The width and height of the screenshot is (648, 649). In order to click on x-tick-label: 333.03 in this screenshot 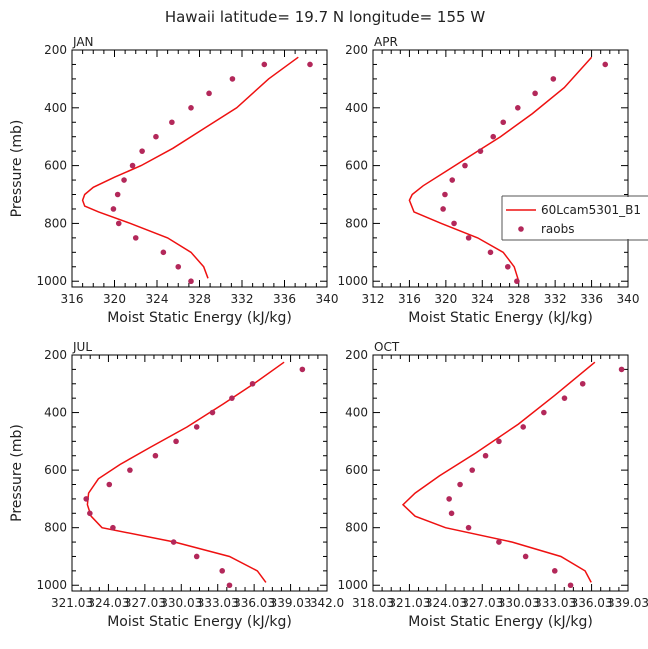, I will do `click(555, 603)`.